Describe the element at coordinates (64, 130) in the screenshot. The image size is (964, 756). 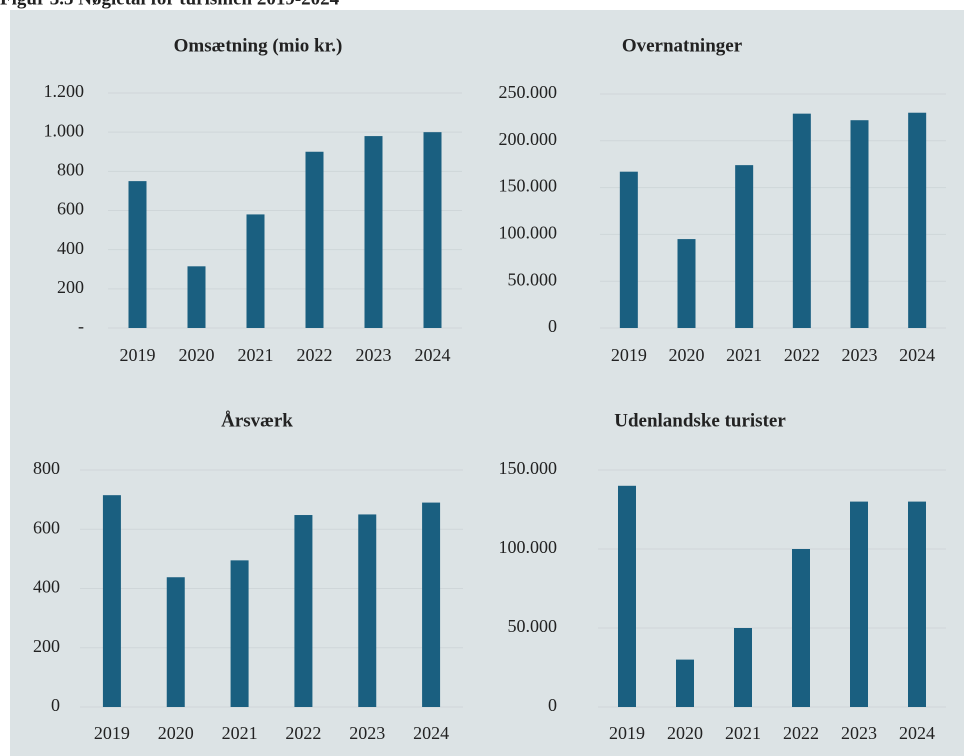
I see `y-tick-label: 1.000` at that location.